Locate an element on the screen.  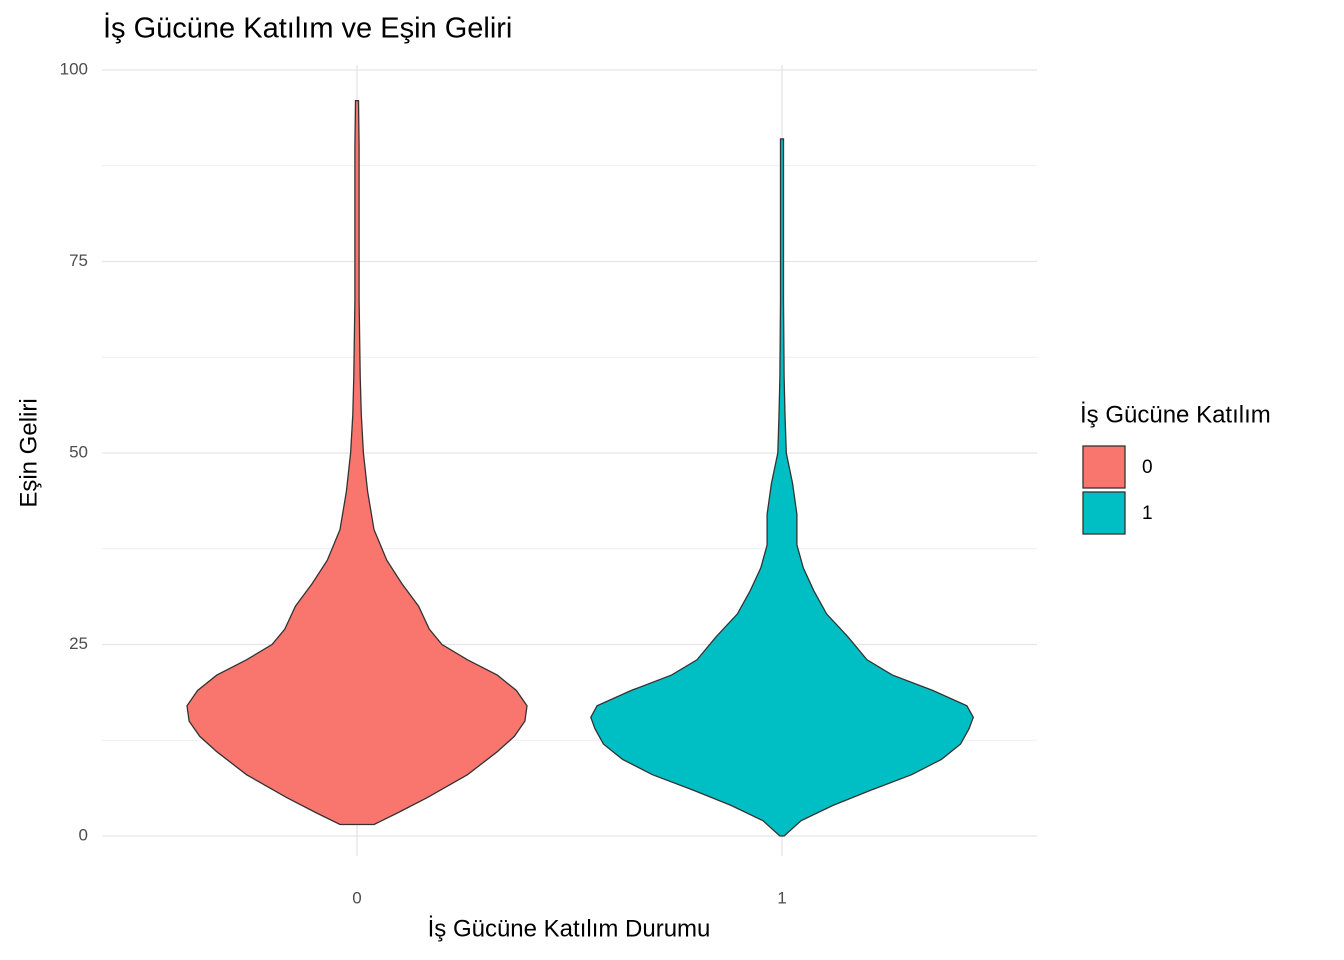
chart-title: İş Gücüne Katılım ve Eşin Geliri is located at coordinates (307, 28).